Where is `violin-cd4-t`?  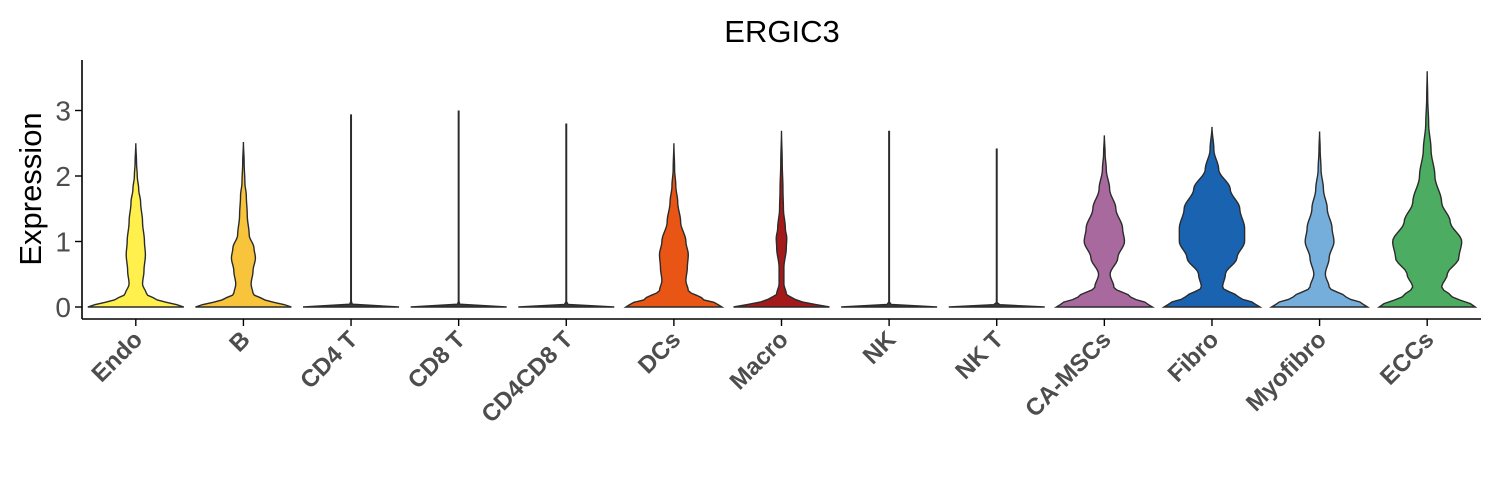
violin-cd4-t is located at coordinates (351, 211).